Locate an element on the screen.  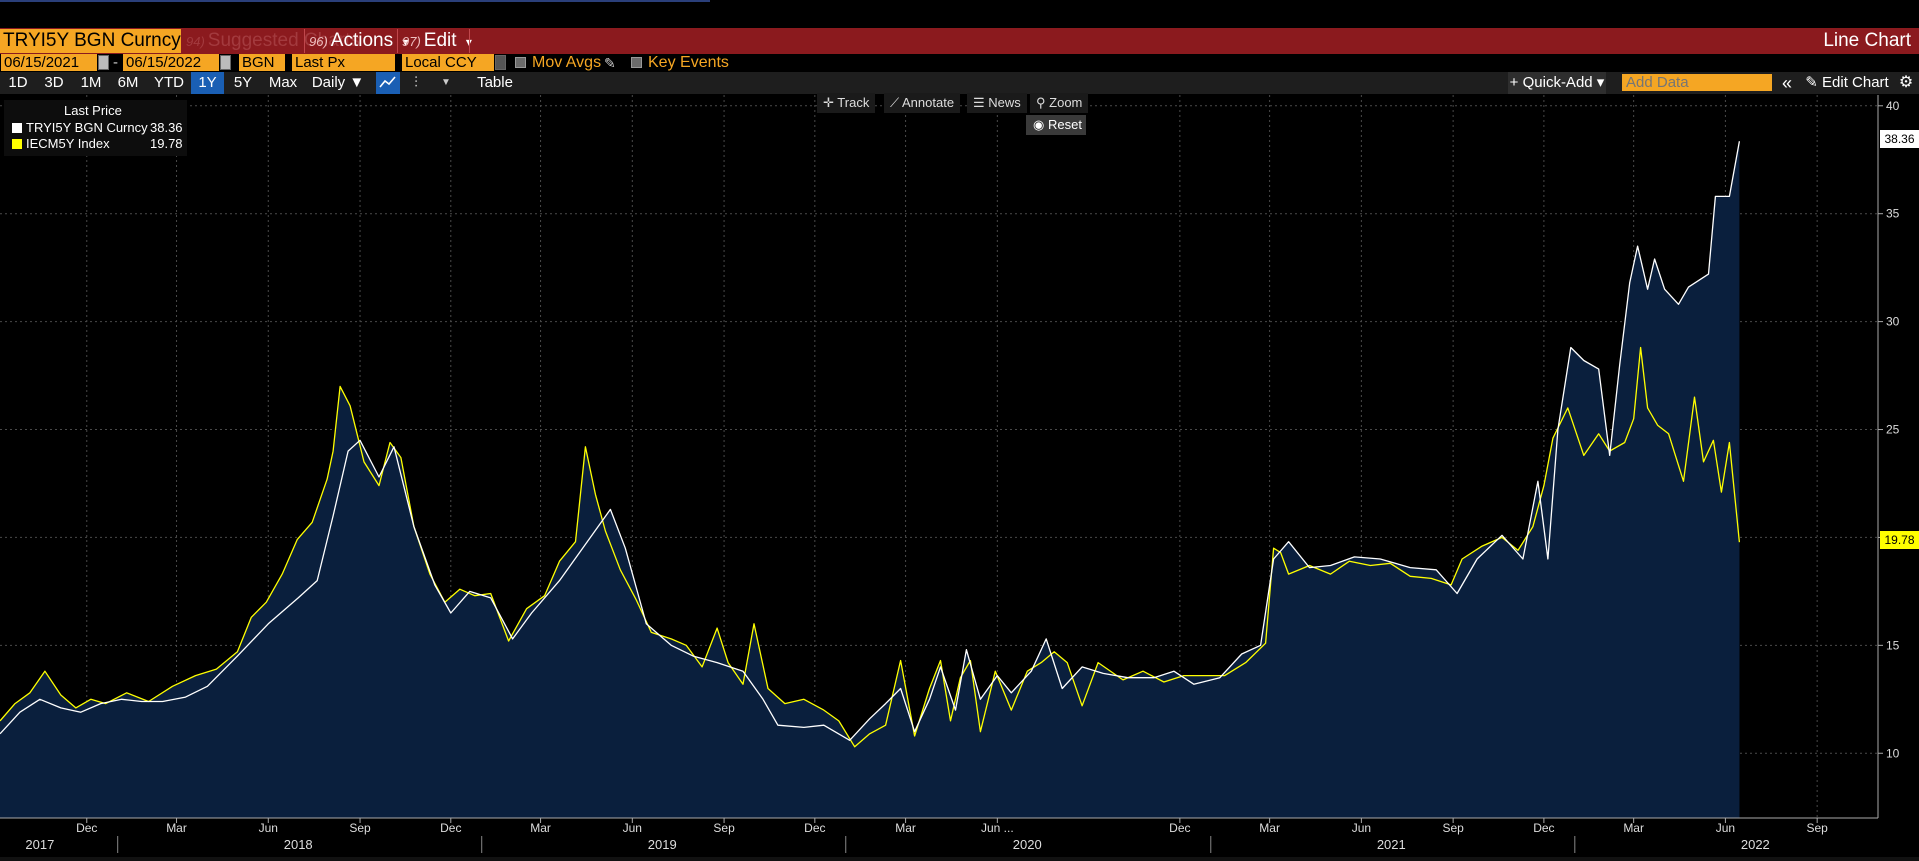
end-date-field: 06/15/2022 is located at coordinates (171, 62).